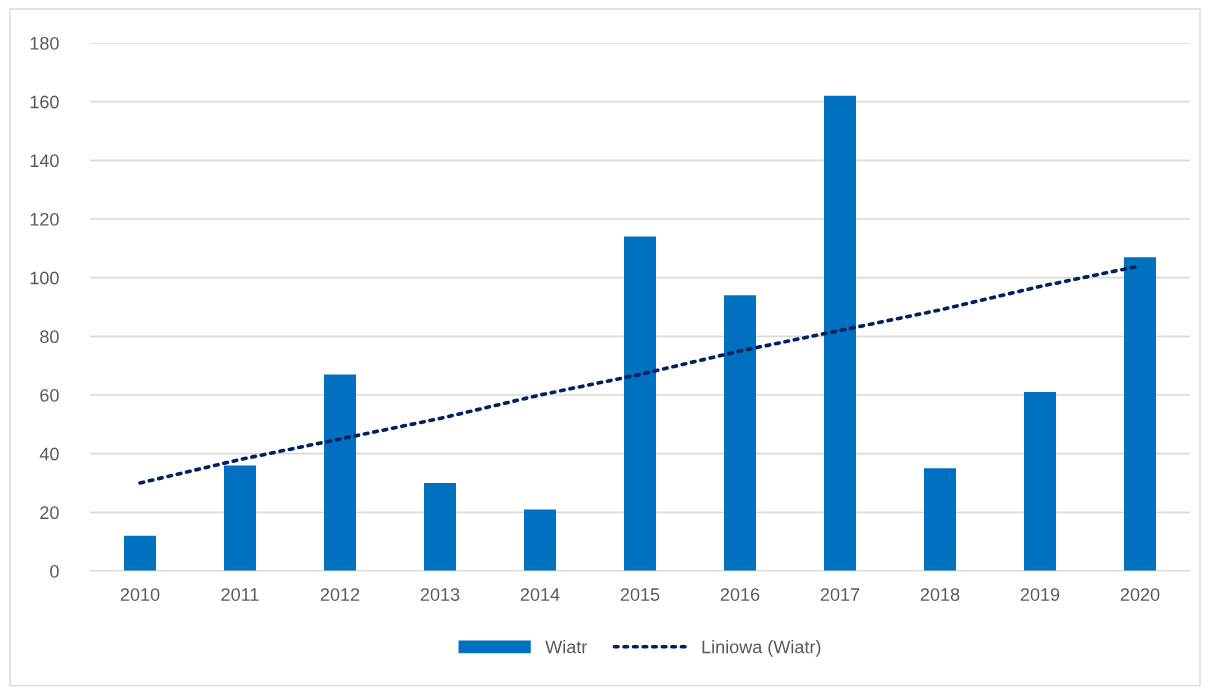  What do you see at coordinates (240, 594) in the screenshot?
I see `x-tick-label: 2011` at bounding box center [240, 594].